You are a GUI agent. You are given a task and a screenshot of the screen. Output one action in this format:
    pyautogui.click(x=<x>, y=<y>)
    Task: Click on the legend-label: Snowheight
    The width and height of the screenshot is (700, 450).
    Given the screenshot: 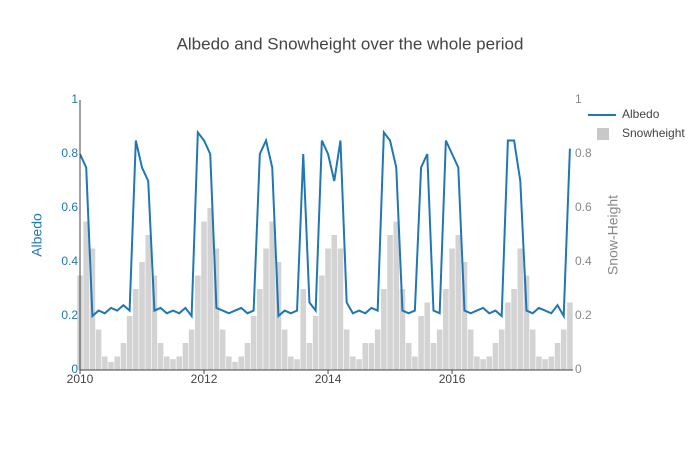 What is the action you would take?
    pyautogui.click(x=653, y=133)
    